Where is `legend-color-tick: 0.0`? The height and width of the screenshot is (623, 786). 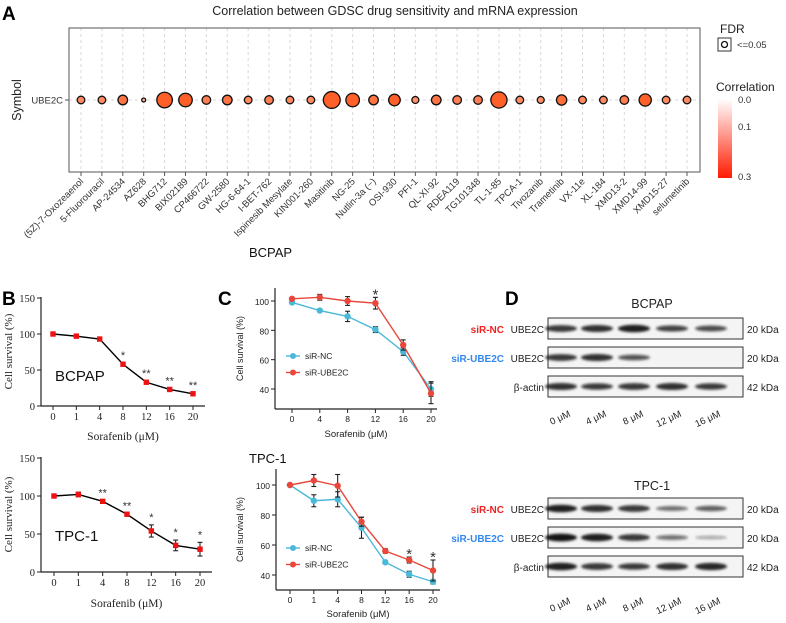 legend-color-tick: 0.0 is located at coordinates (744, 100).